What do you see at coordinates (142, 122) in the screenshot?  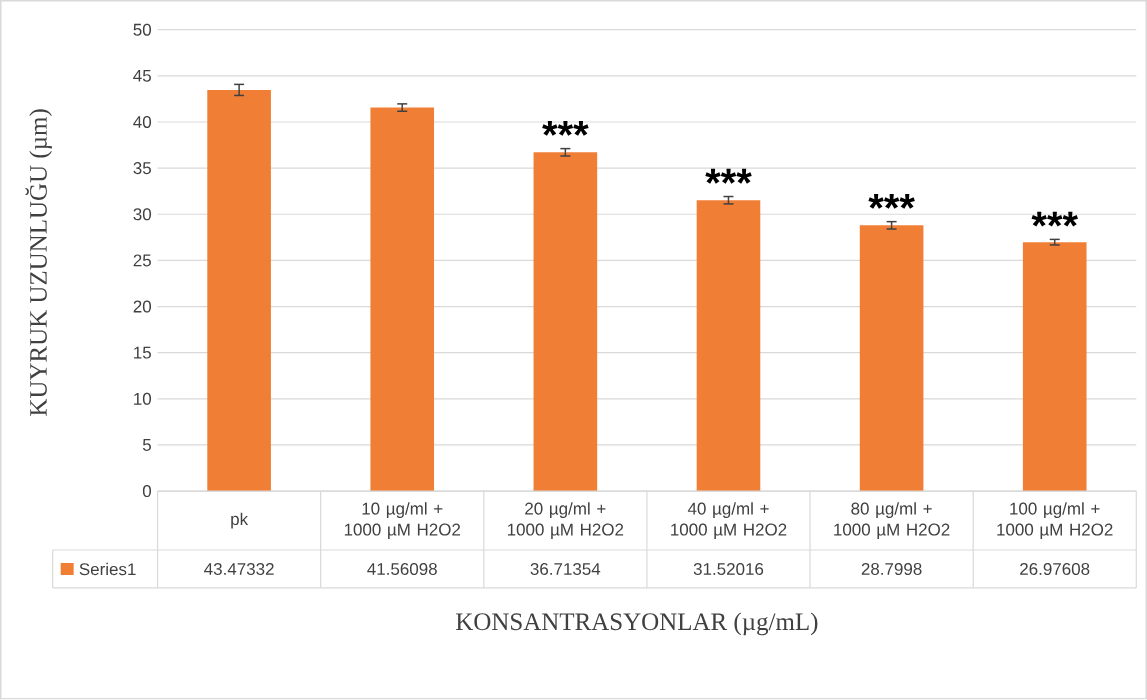 I see `y-tick-label: 40` at bounding box center [142, 122].